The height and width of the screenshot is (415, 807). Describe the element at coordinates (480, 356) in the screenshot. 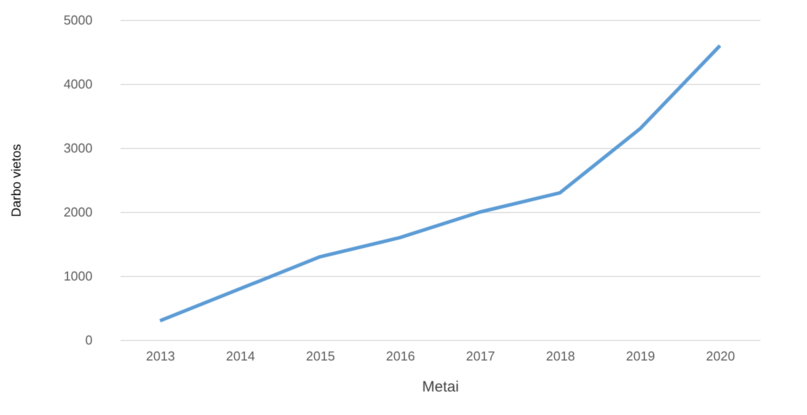

I see `x-tick-label: 2017` at that location.